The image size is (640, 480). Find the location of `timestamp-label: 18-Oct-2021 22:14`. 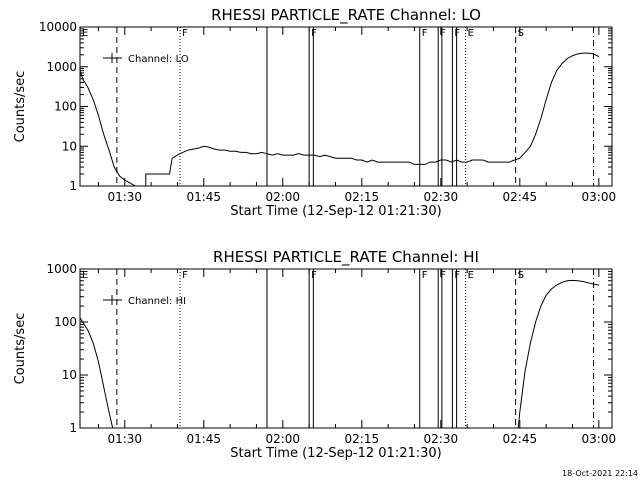

timestamp-label: 18-Oct-2021 22:14 is located at coordinates (600, 473).